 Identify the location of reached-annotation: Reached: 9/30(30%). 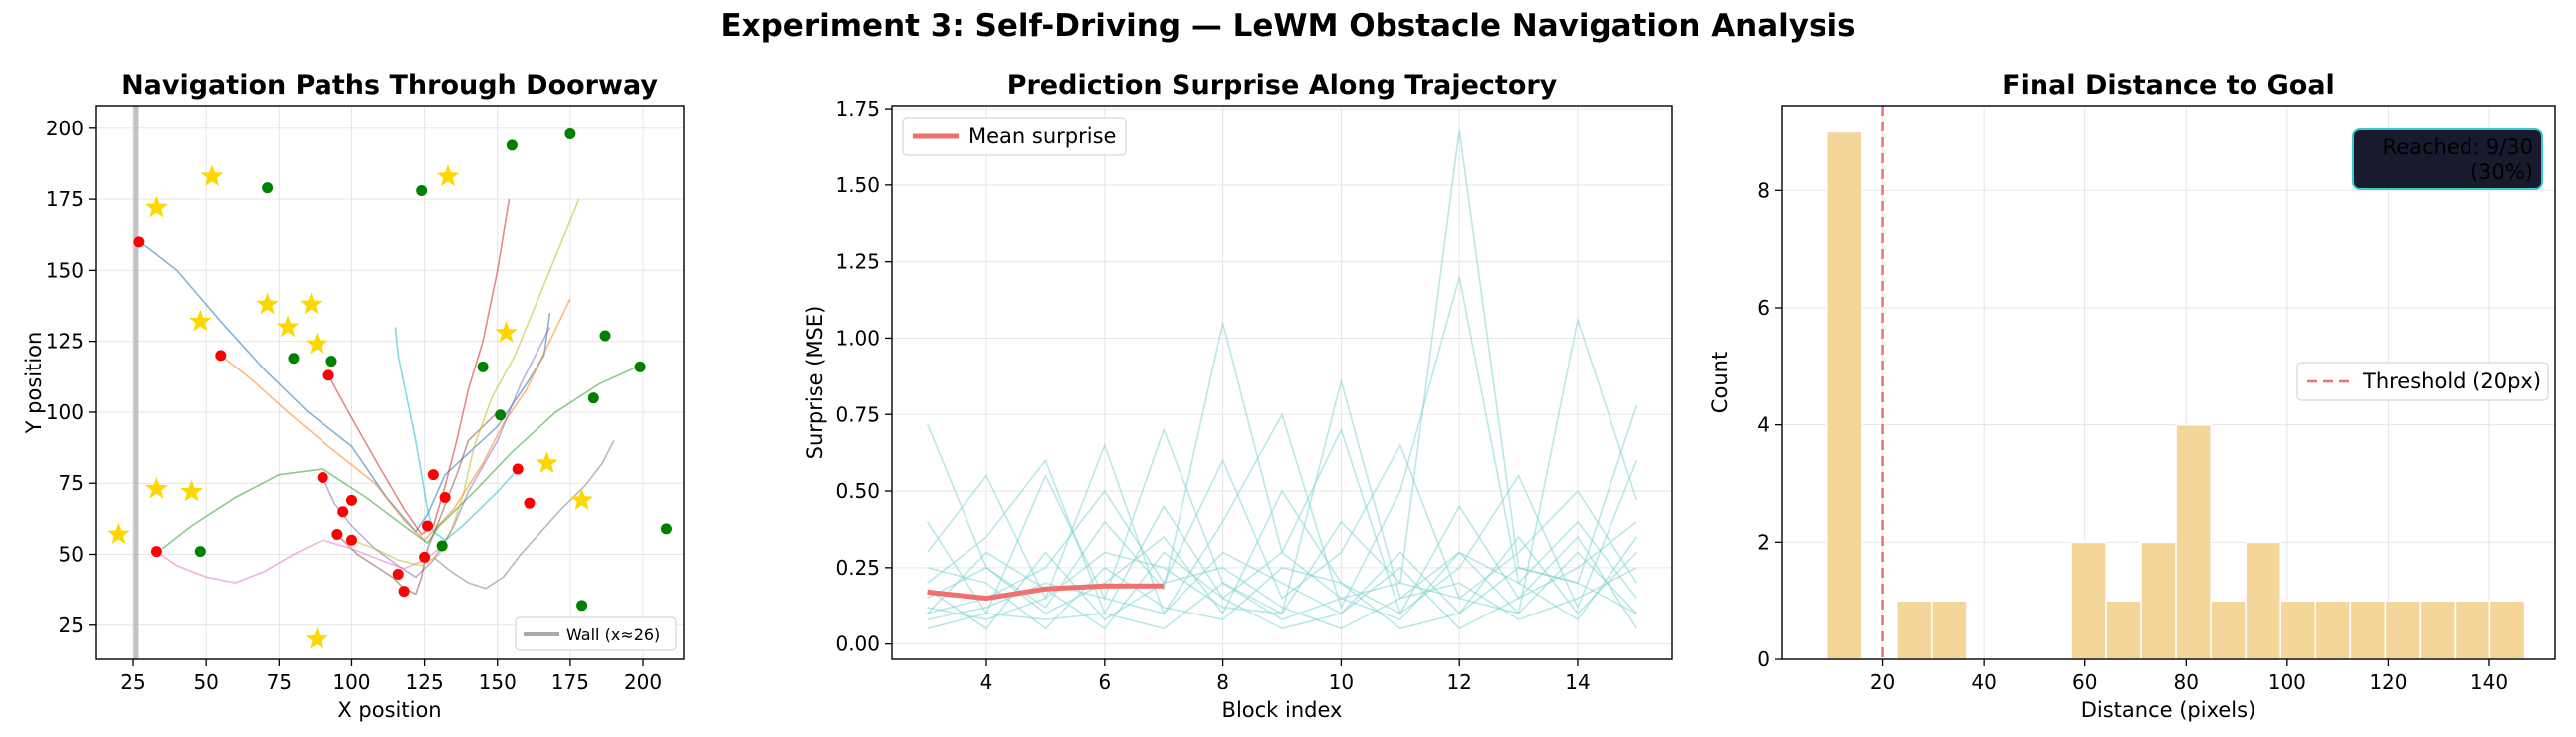
(2447, 159).